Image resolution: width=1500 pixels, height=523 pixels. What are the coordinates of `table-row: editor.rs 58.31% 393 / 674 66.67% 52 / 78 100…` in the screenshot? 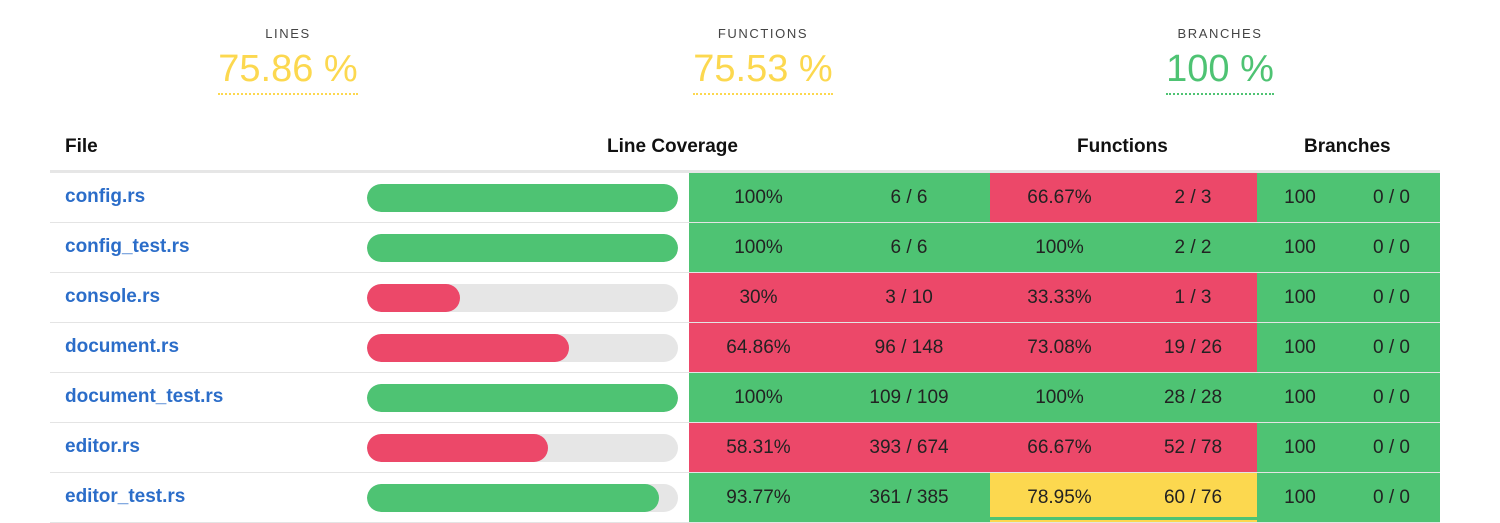 It's located at (745, 448).